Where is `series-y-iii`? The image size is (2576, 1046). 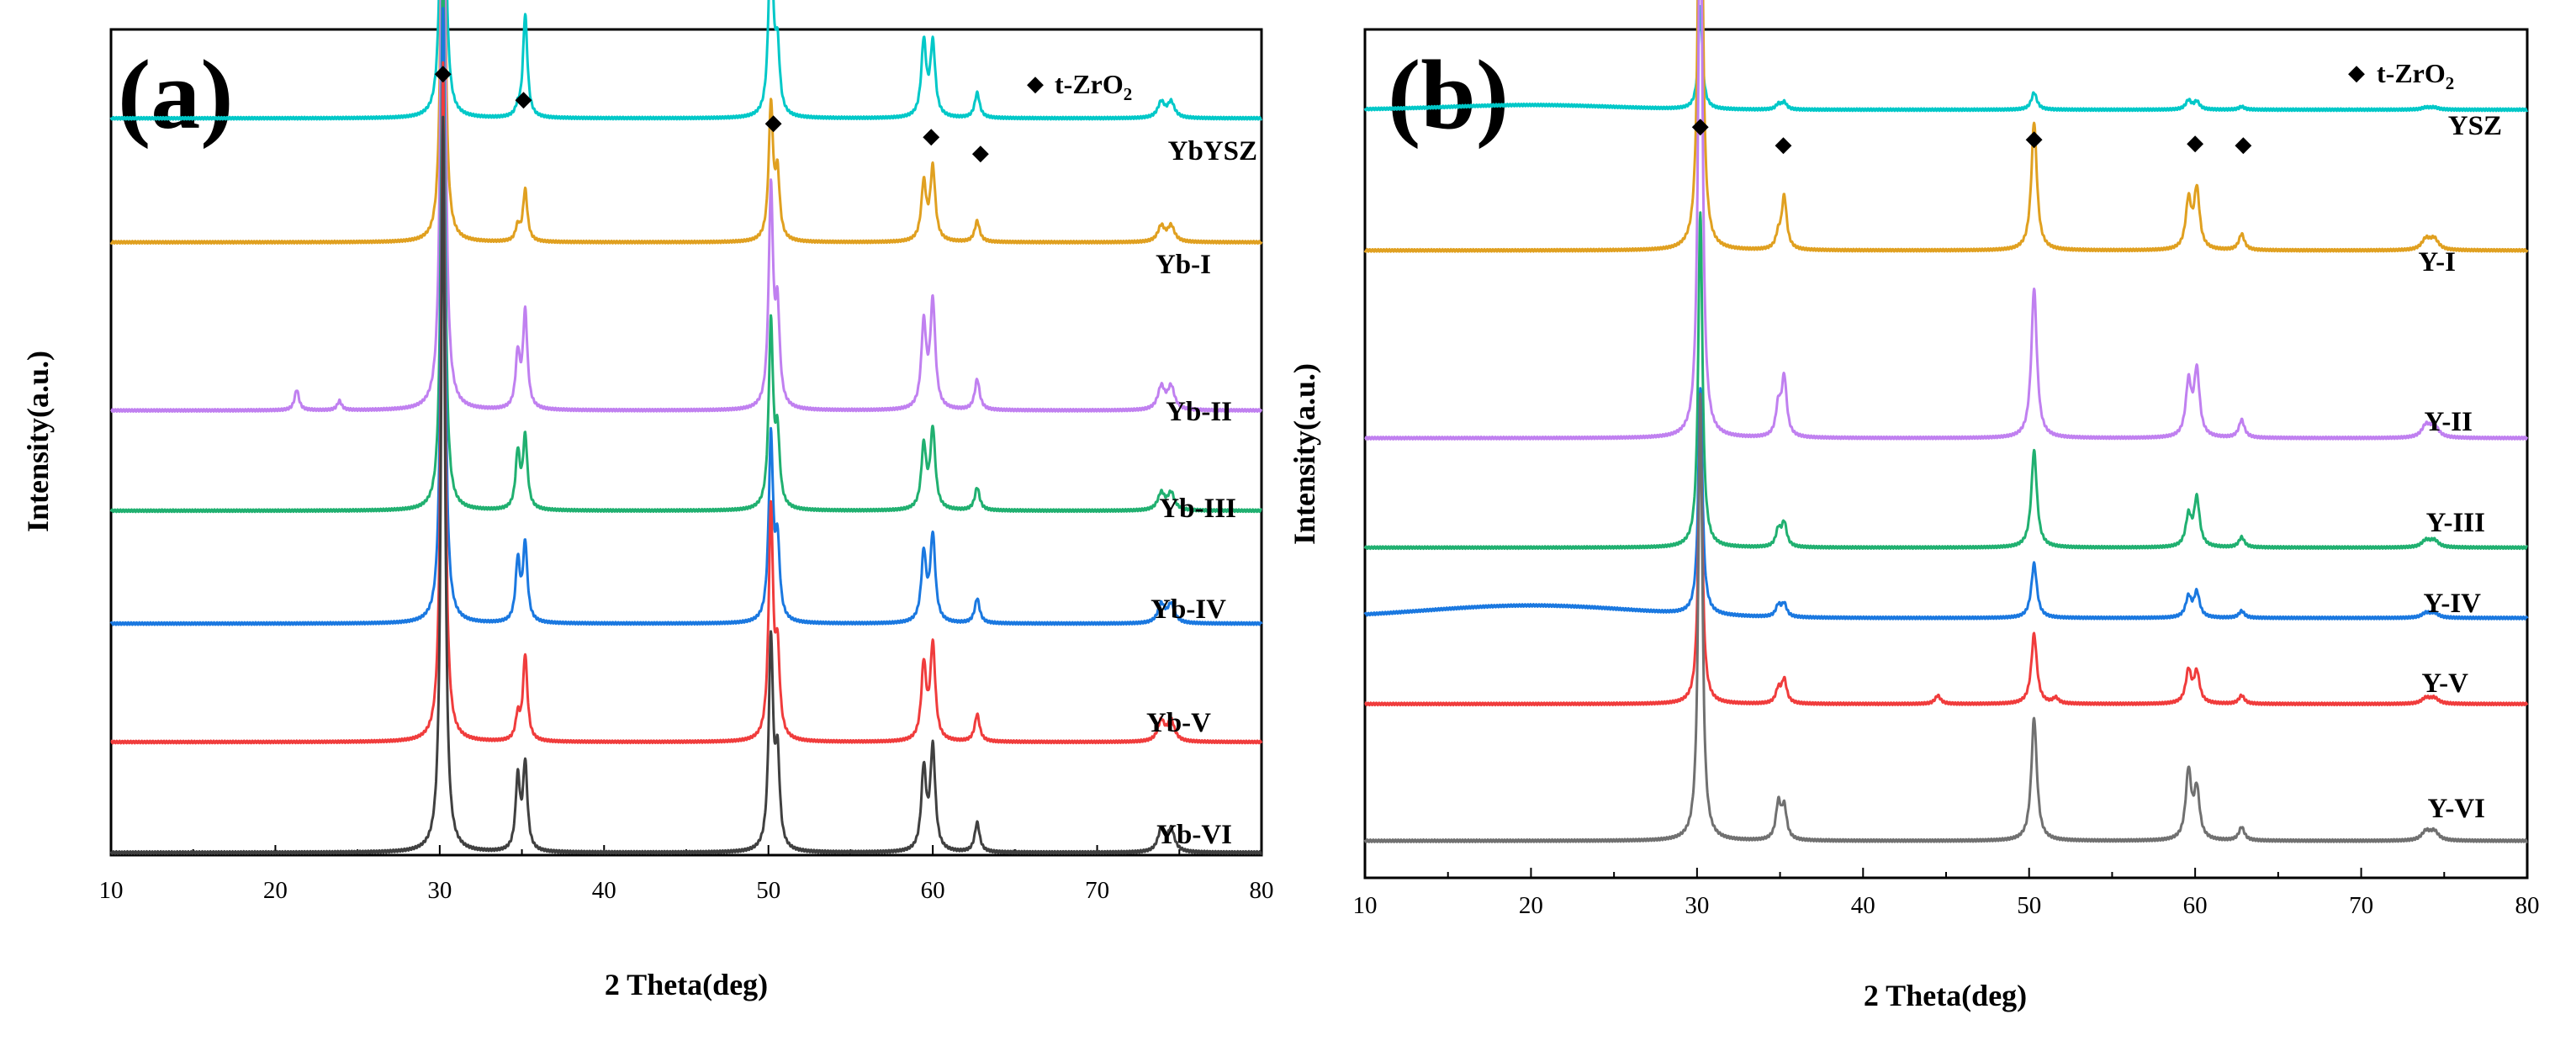 series-y-iii is located at coordinates (1946, 381).